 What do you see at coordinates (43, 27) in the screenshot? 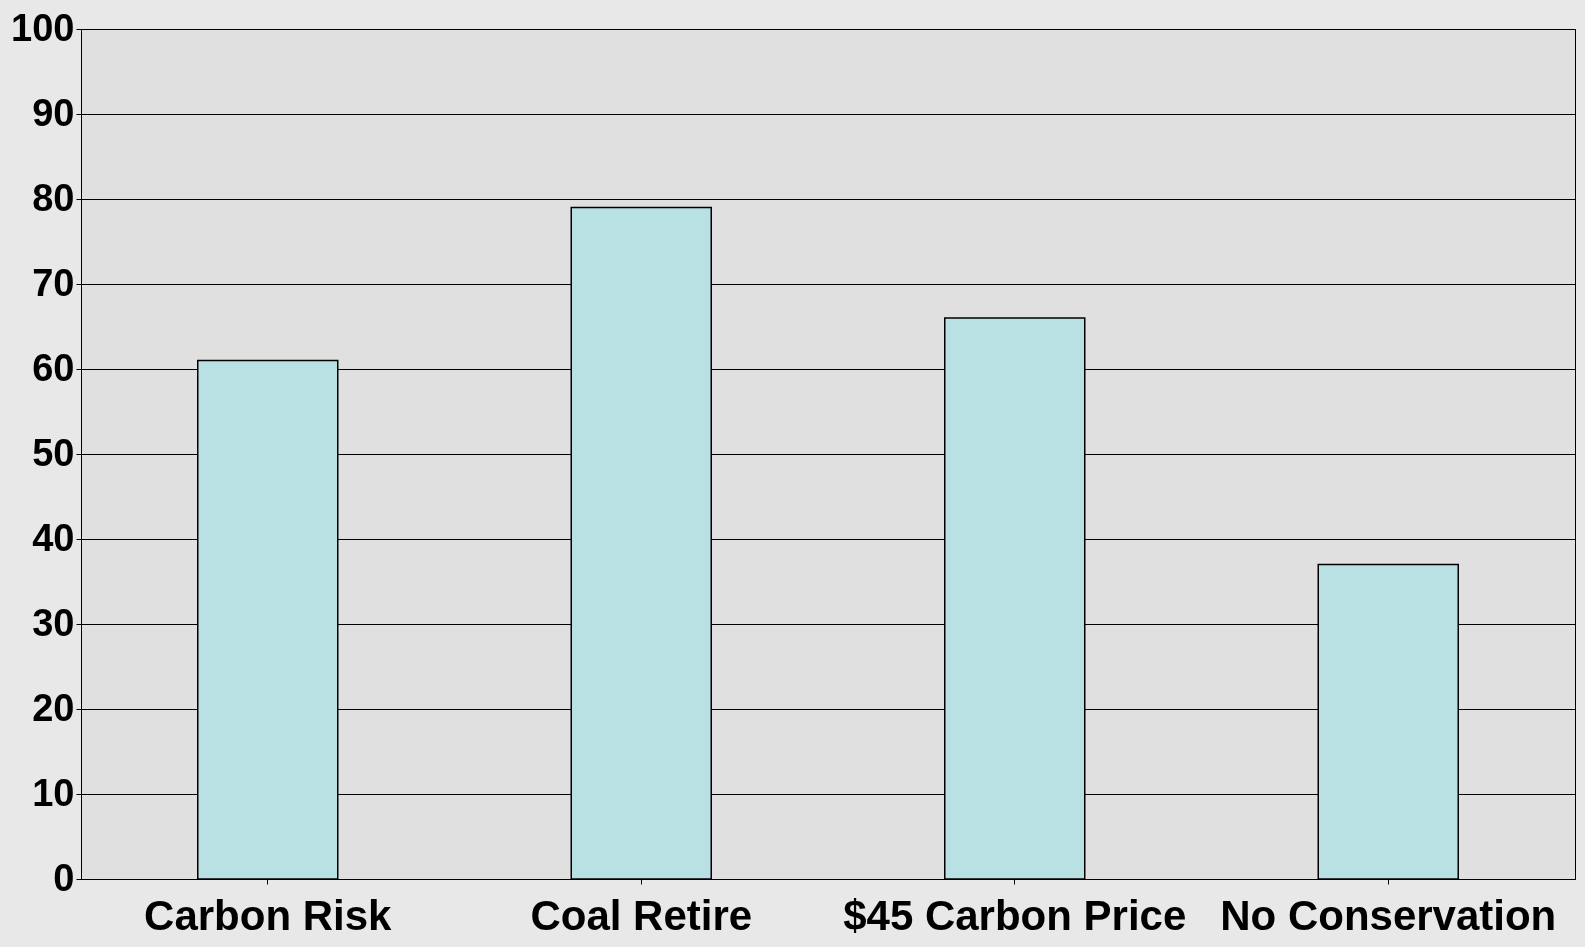
I see `y-tick-label: 100` at bounding box center [43, 27].